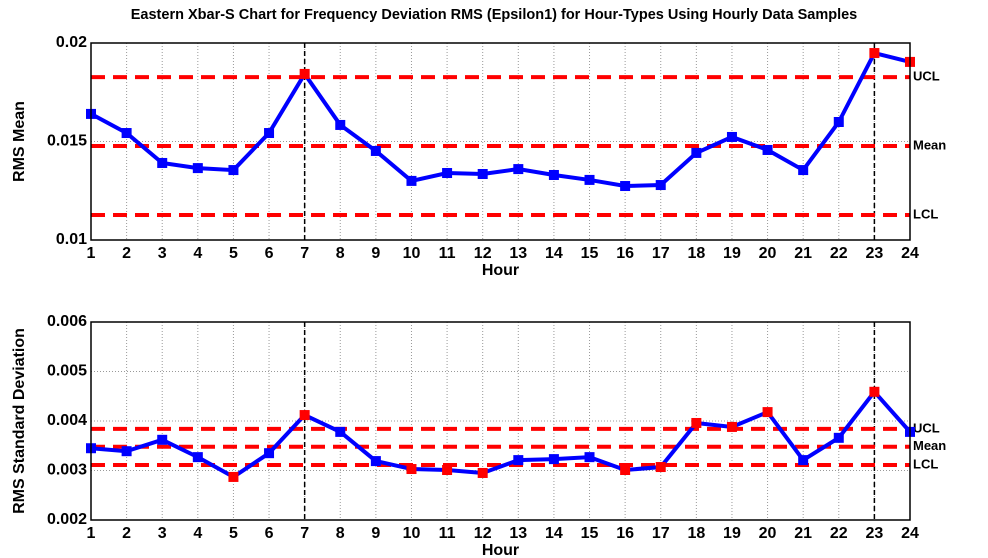  Describe the element at coordinates (197, 253) in the screenshot. I see `x-tick-label: 4` at that location.